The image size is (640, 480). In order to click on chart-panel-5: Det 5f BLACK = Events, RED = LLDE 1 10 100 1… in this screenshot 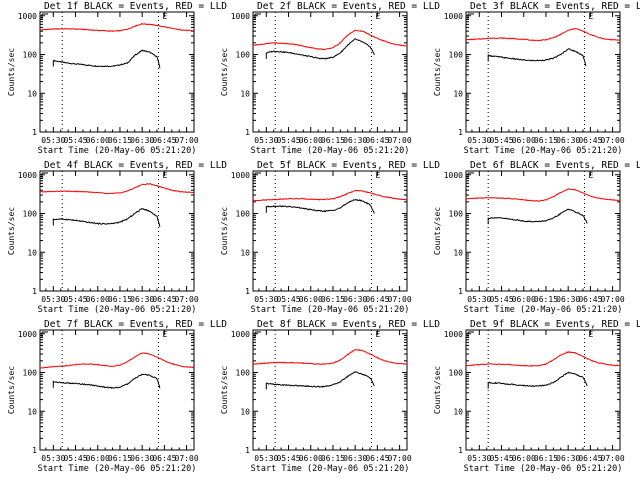, I will do `click(330, 237)`.